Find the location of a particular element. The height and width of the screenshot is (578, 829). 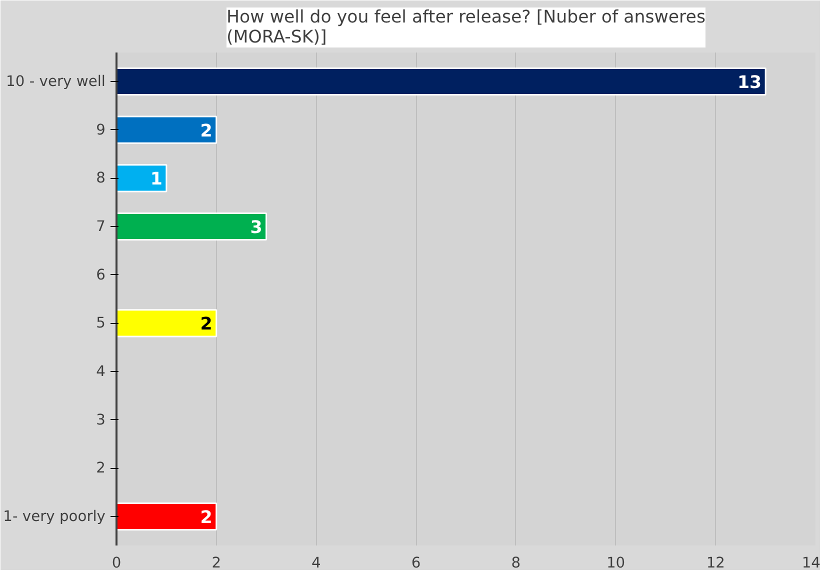

y-tick-label: 10 - very well is located at coordinates (56, 81).